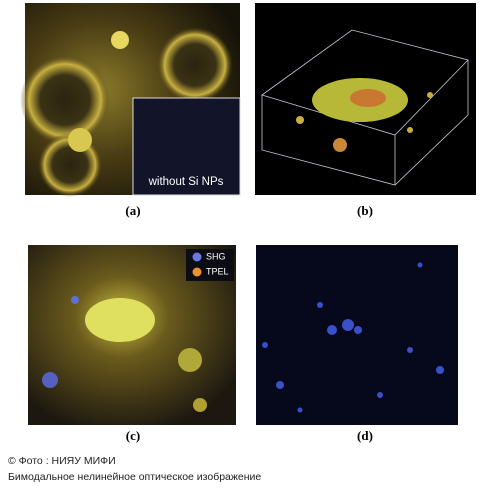 The height and width of the screenshot is (500, 501). I want to click on photo-credit: © Фото : НИЯУ МИФИ, so click(62, 461).